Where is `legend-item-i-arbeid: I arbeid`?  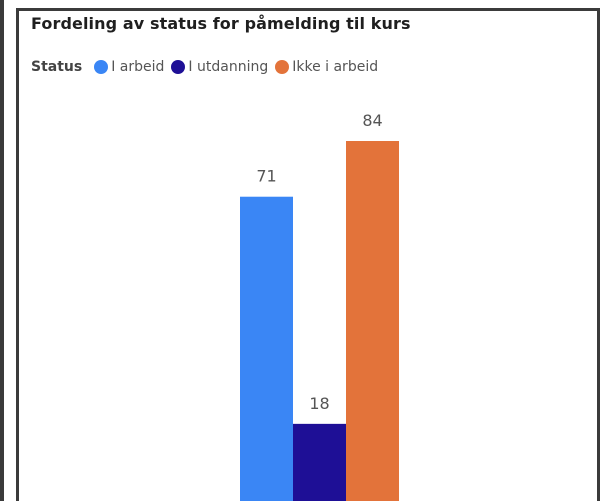 legend-item-i-arbeid: I arbeid is located at coordinates (129, 67).